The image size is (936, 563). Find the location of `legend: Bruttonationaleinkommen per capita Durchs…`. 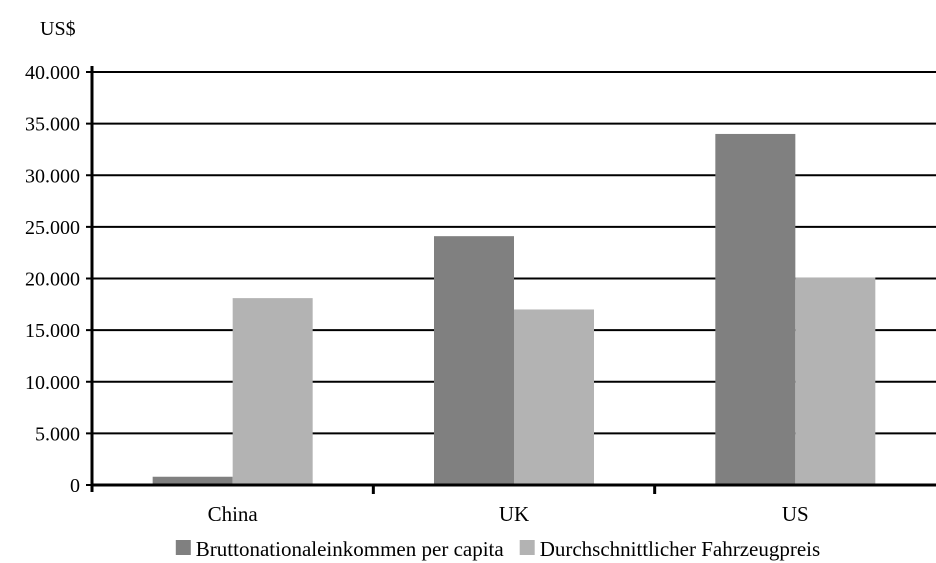

legend: Bruttonationaleinkommen per capita Durchs… is located at coordinates (498, 549).